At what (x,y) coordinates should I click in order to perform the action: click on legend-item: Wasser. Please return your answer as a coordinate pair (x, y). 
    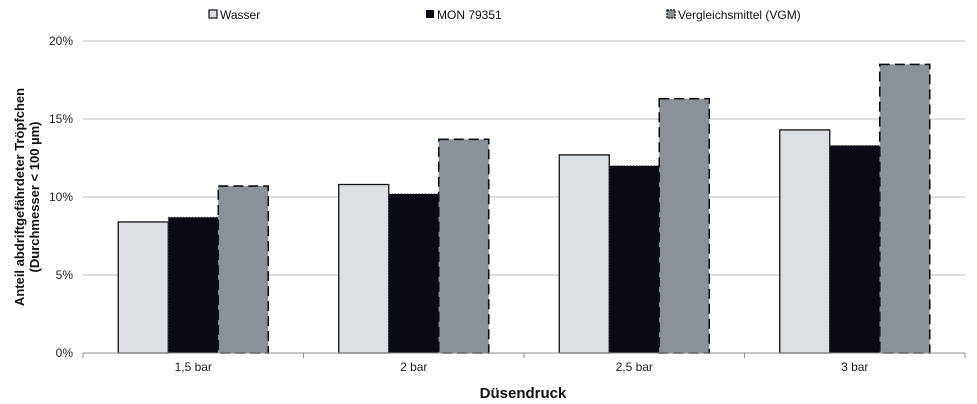
    Looking at the image, I should click on (234, 15).